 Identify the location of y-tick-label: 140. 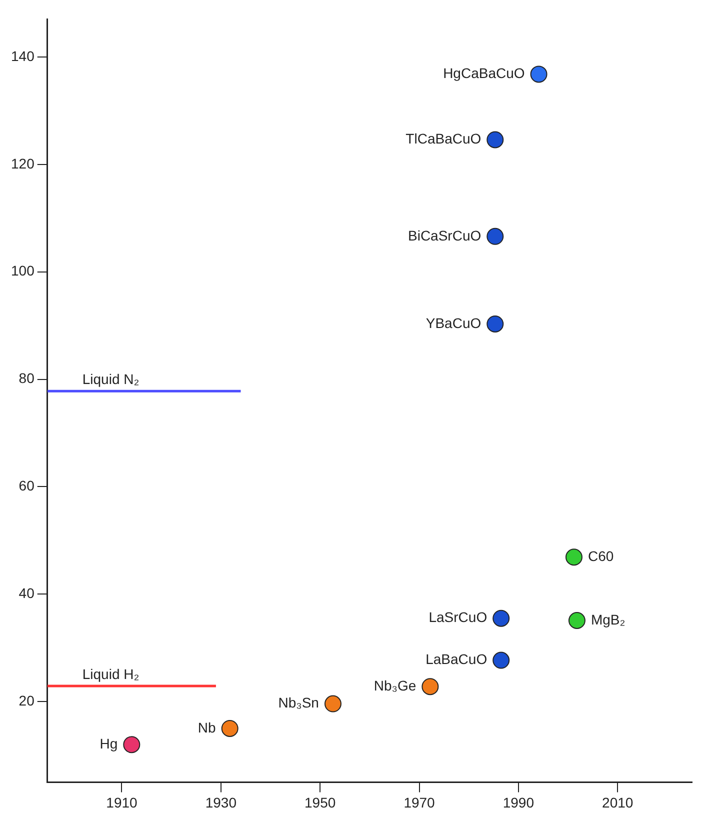
(23, 56).